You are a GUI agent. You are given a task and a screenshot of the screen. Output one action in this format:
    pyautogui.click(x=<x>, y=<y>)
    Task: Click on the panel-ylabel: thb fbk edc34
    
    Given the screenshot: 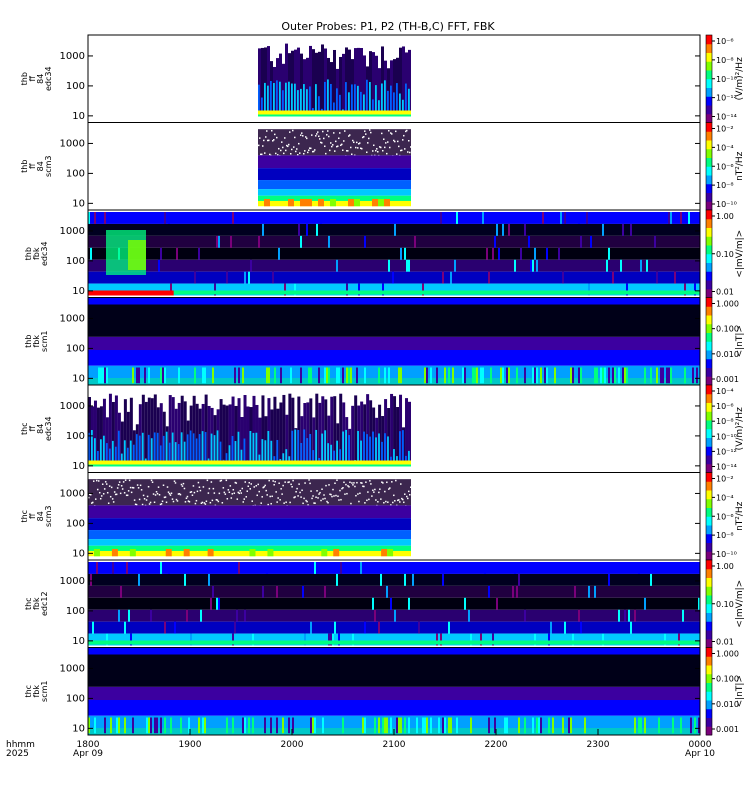 What is the action you would take?
    pyautogui.click(x=36, y=253)
    